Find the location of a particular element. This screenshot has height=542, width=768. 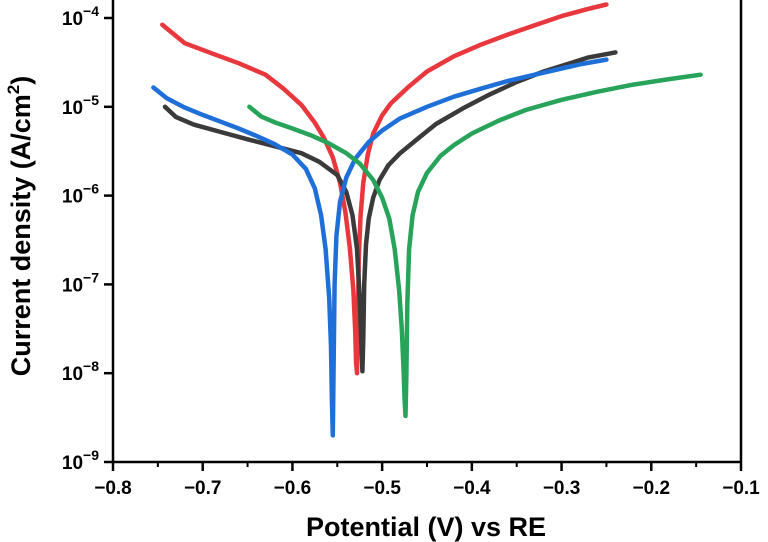

y-tick-label: 10⁻⁹ is located at coordinates (80, 460).